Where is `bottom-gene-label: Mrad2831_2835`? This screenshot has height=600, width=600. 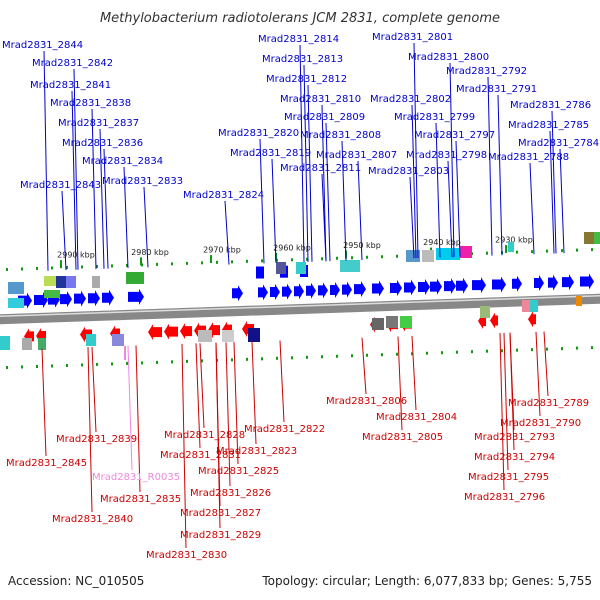 bottom-gene-label: Mrad2831_2835 is located at coordinates (140, 499).